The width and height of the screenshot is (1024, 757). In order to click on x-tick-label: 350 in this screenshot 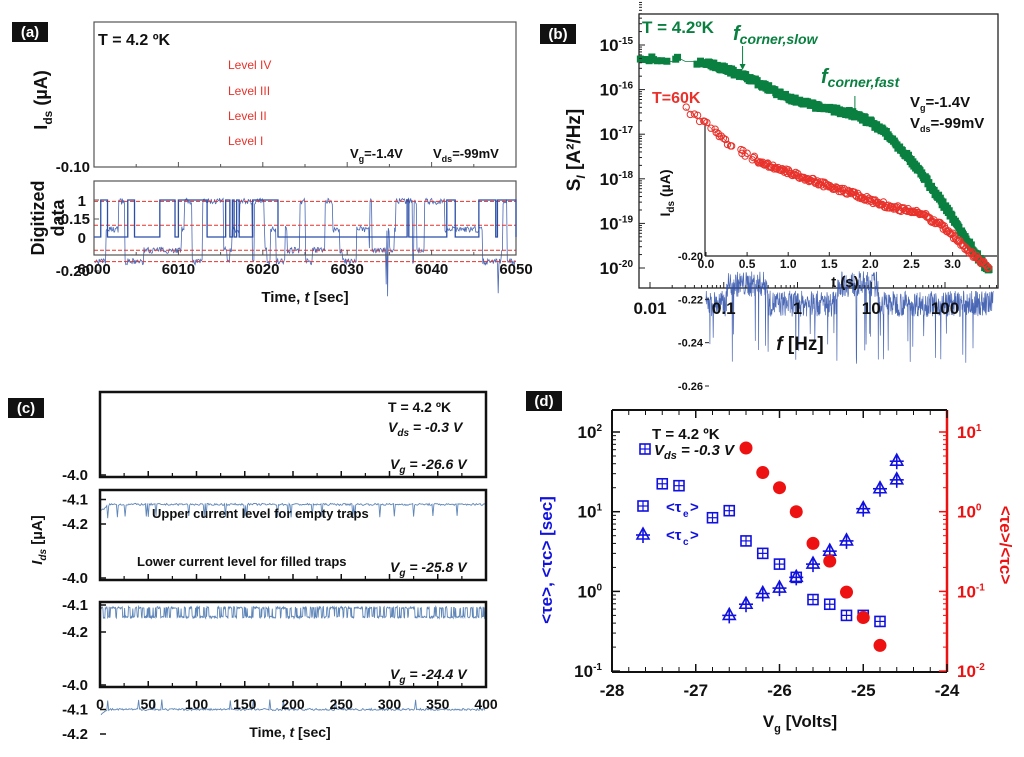, I will do `click(438, 704)`.